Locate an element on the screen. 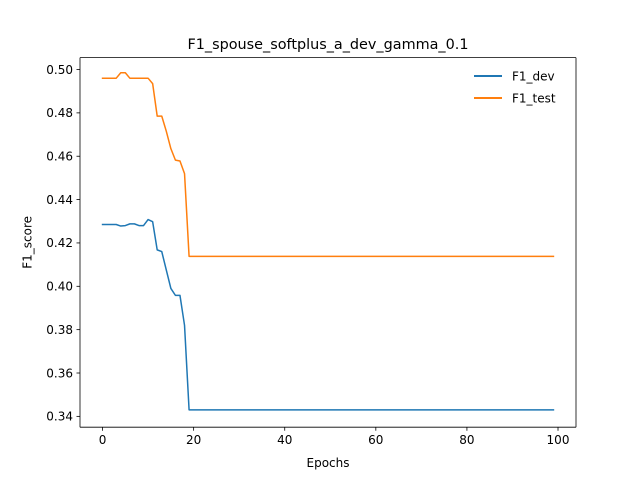 The image size is (640, 480). x-axis-label: Epochs is located at coordinates (328, 463).